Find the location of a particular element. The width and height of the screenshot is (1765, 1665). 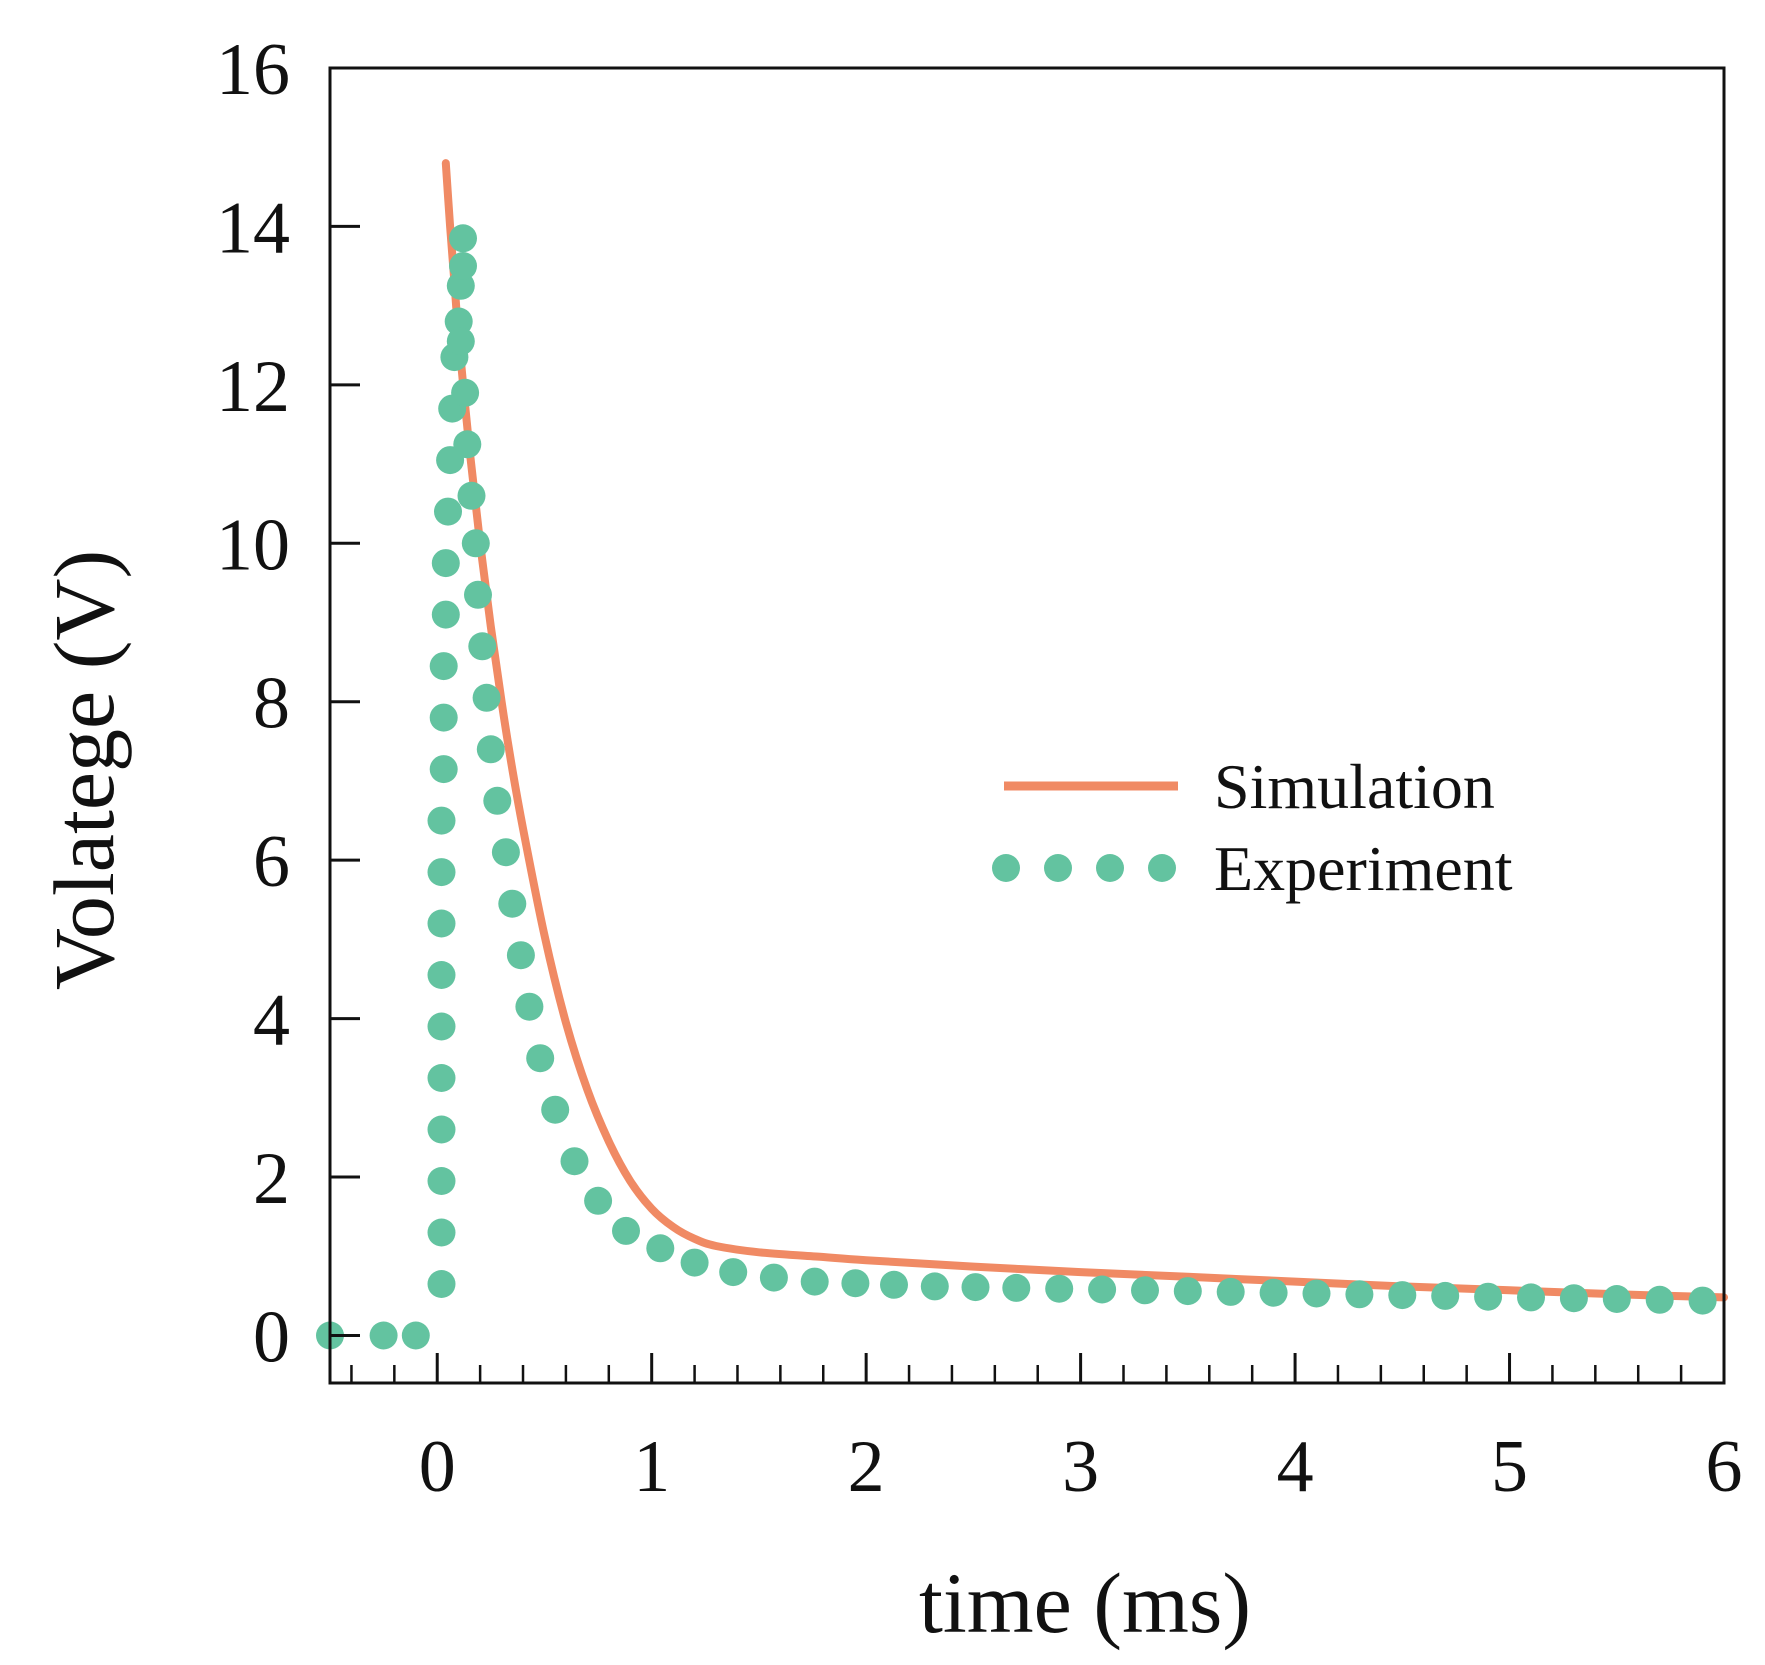

x-tick-label: 3 is located at coordinates (1080, 1467).